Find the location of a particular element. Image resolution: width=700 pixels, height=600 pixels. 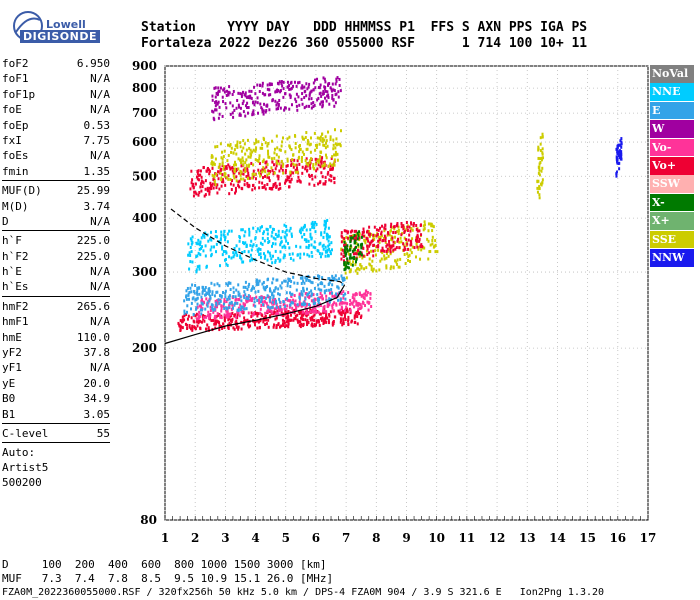

param-value: 6.950 is located at coordinates (93, 63).